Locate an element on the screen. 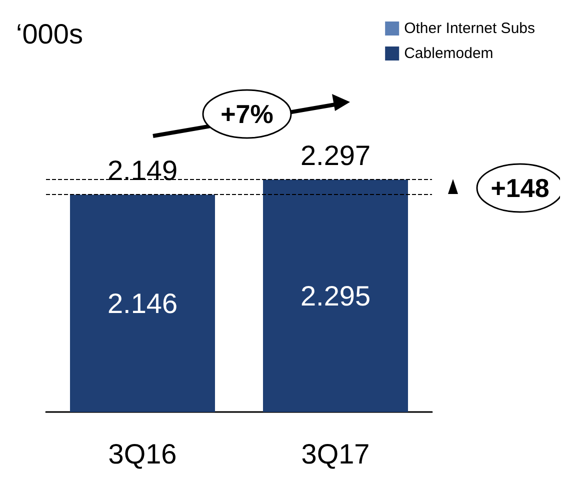 The image size is (568, 482). x-tick-label: 3Q17 is located at coordinates (335, 454).